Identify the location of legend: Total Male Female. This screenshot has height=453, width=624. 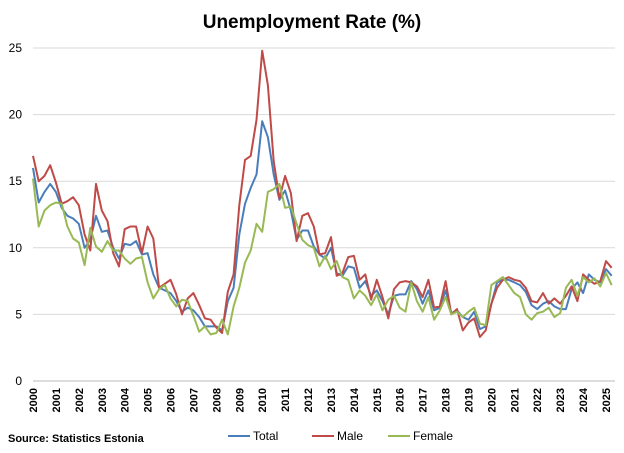
(340, 436).